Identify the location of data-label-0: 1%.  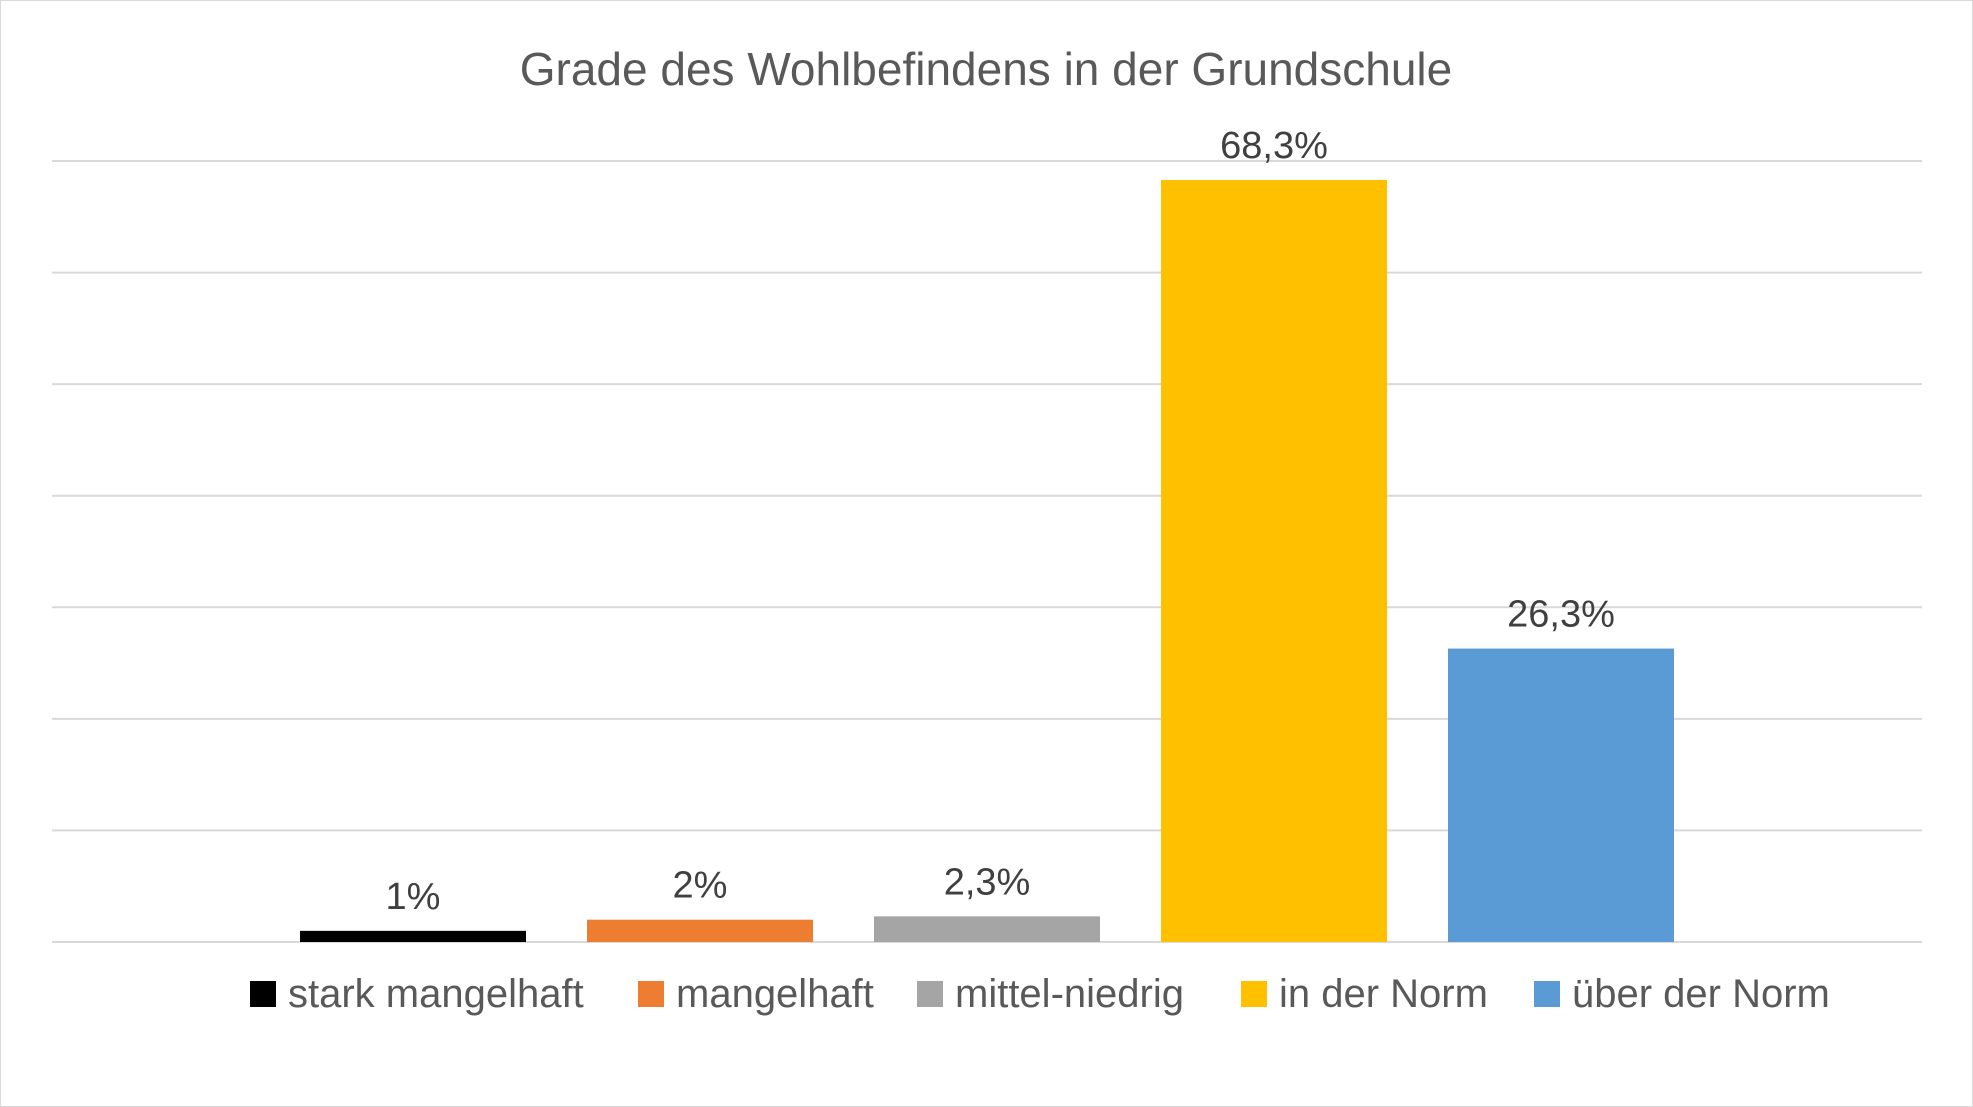
(413, 897).